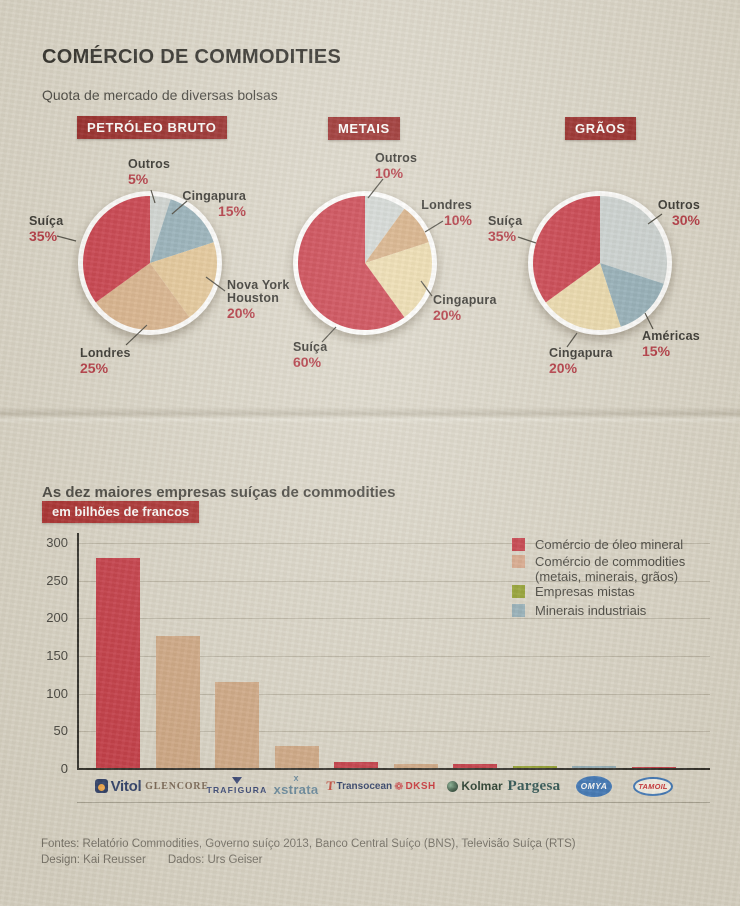  Describe the element at coordinates (214, 204) in the screenshot. I see `pie-label-p1-cingapura: Cingapura 15%` at that location.